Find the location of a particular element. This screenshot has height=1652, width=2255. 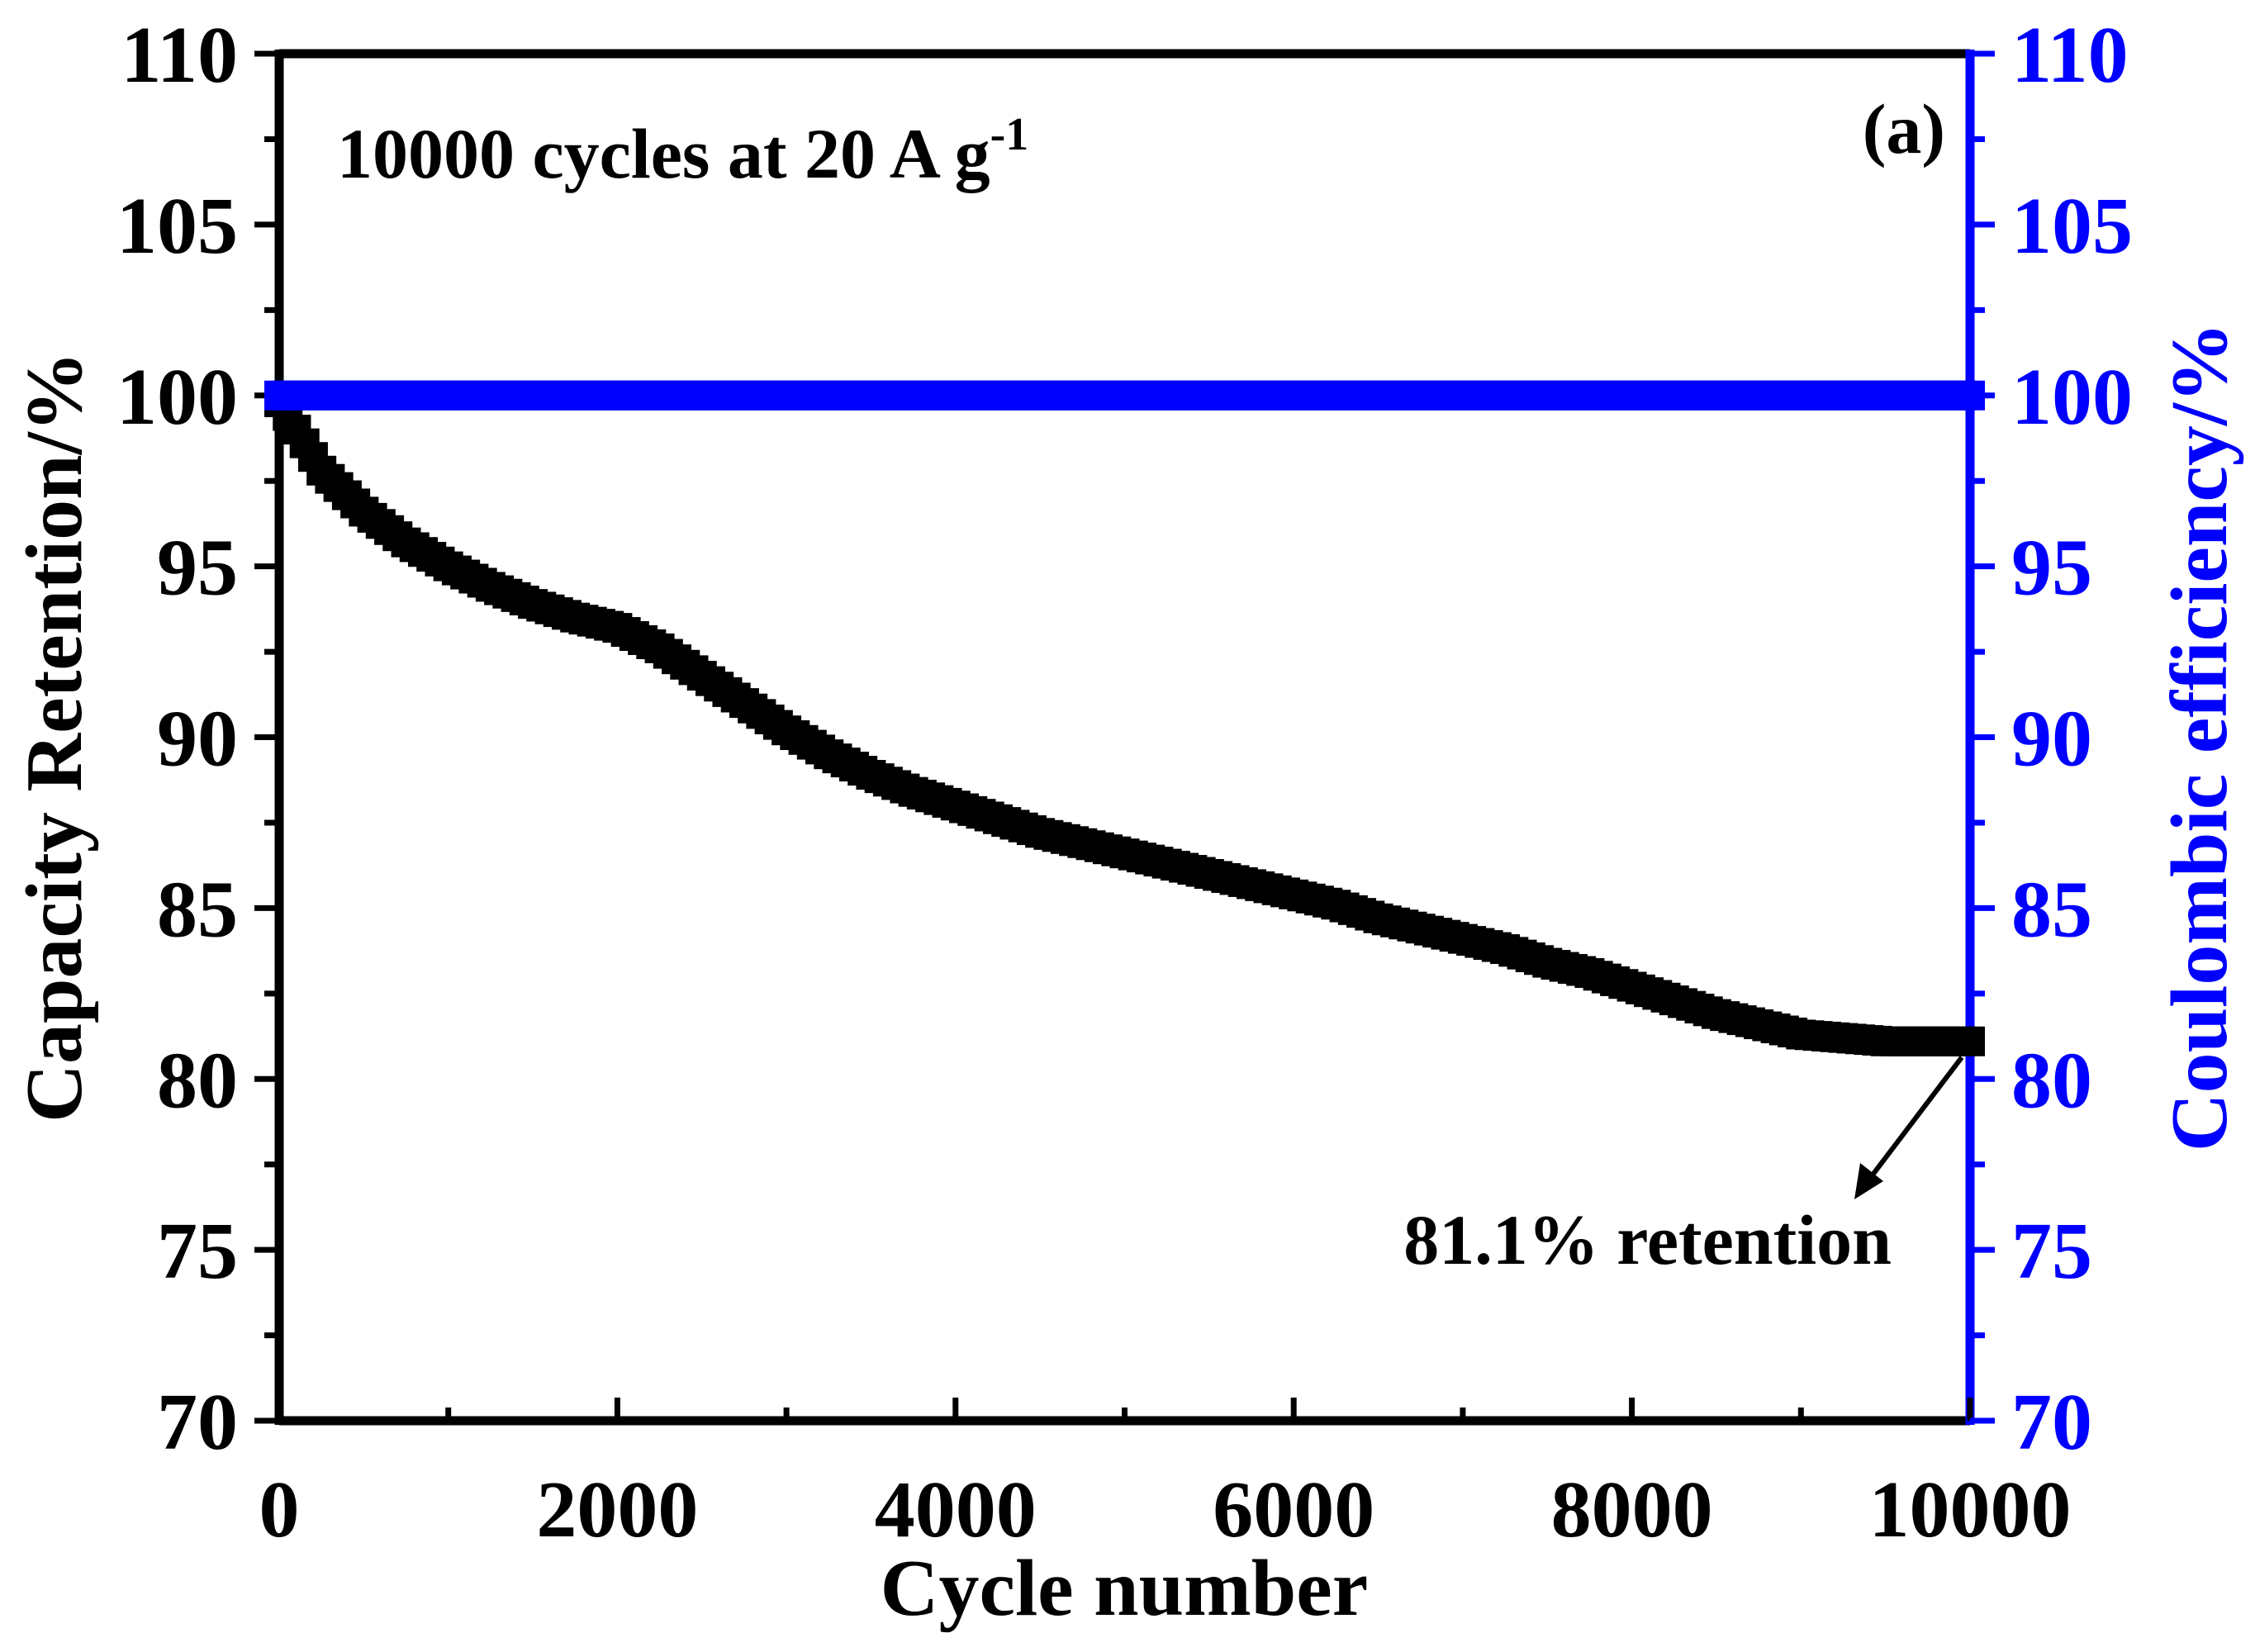

y-left-tick-label: 80 is located at coordinates (197, 1080).